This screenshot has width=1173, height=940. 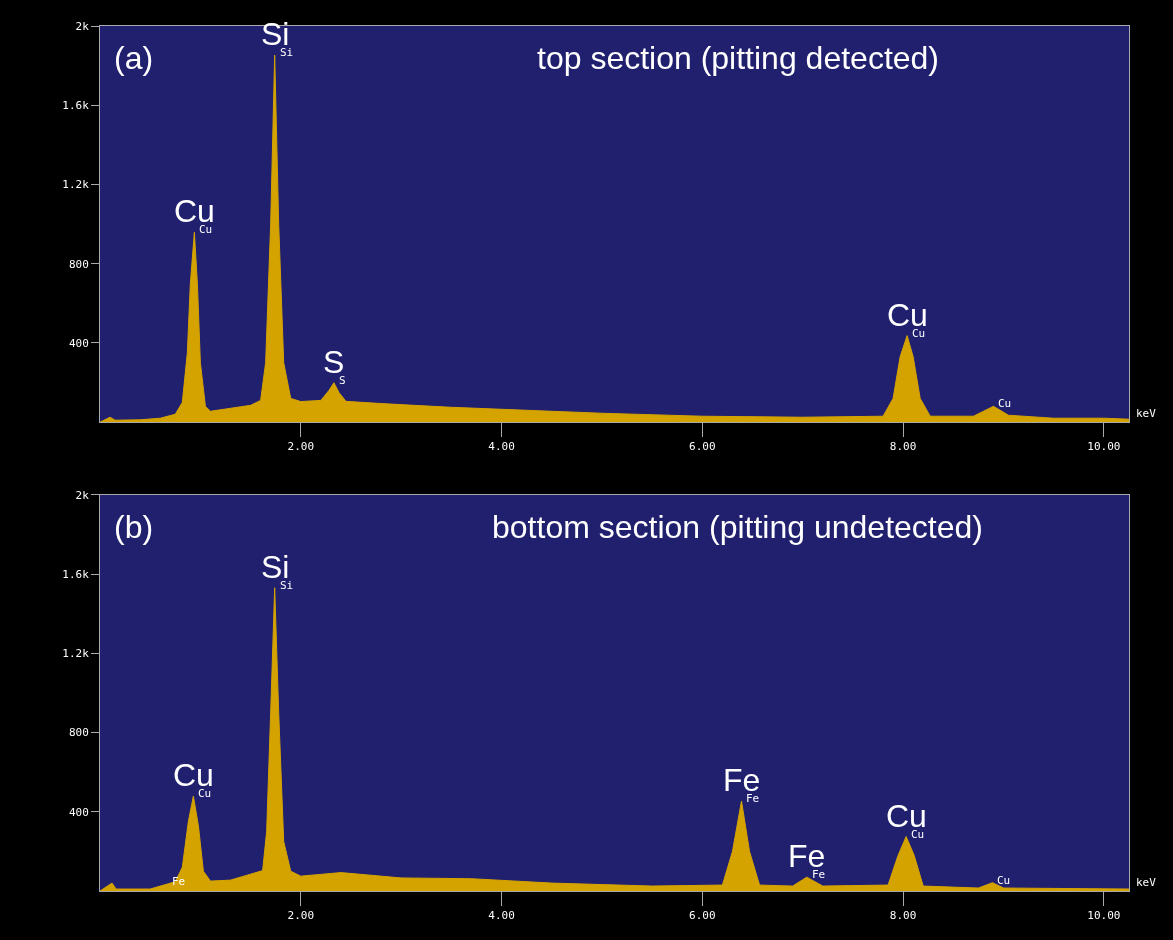 I want to click on annotation: (b), so click(x=134, y=527).